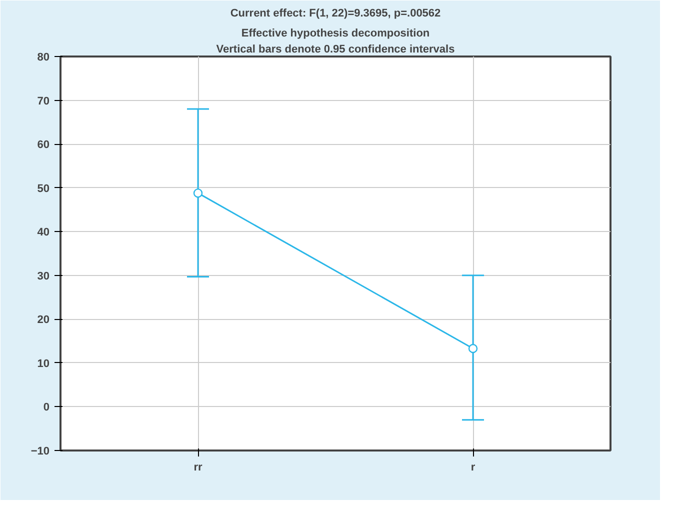  What do you see at coordinates (46, 408) in the screenshot?
I see `y-tick-label: 0` at bounding box center [46, 408].